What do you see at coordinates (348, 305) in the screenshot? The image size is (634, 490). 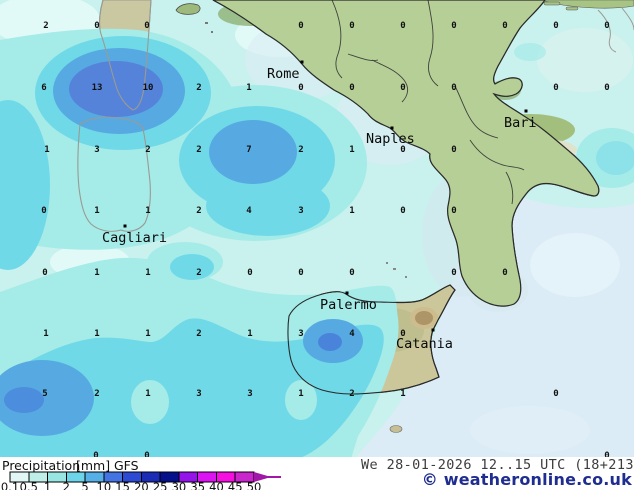 I see `city-label: Palermo` at bounding box center [348, 305].